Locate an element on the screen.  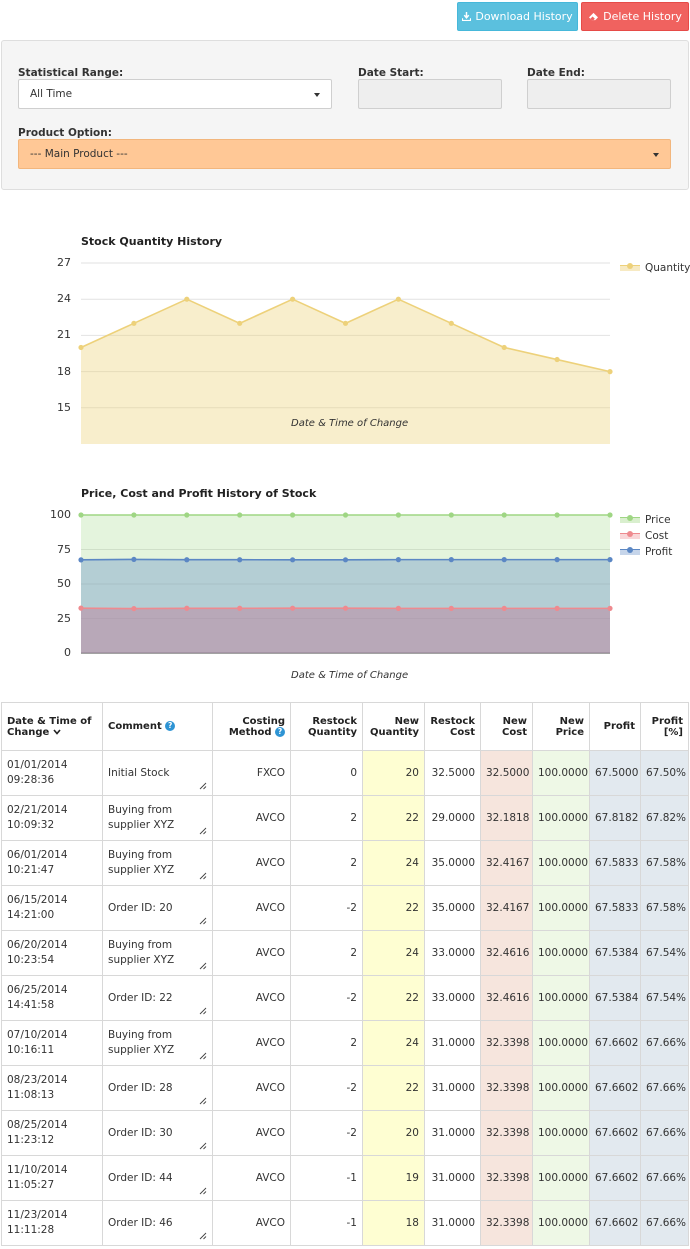
column-header-profit-percent: Profit [%] is located at coordinates (664, 726).